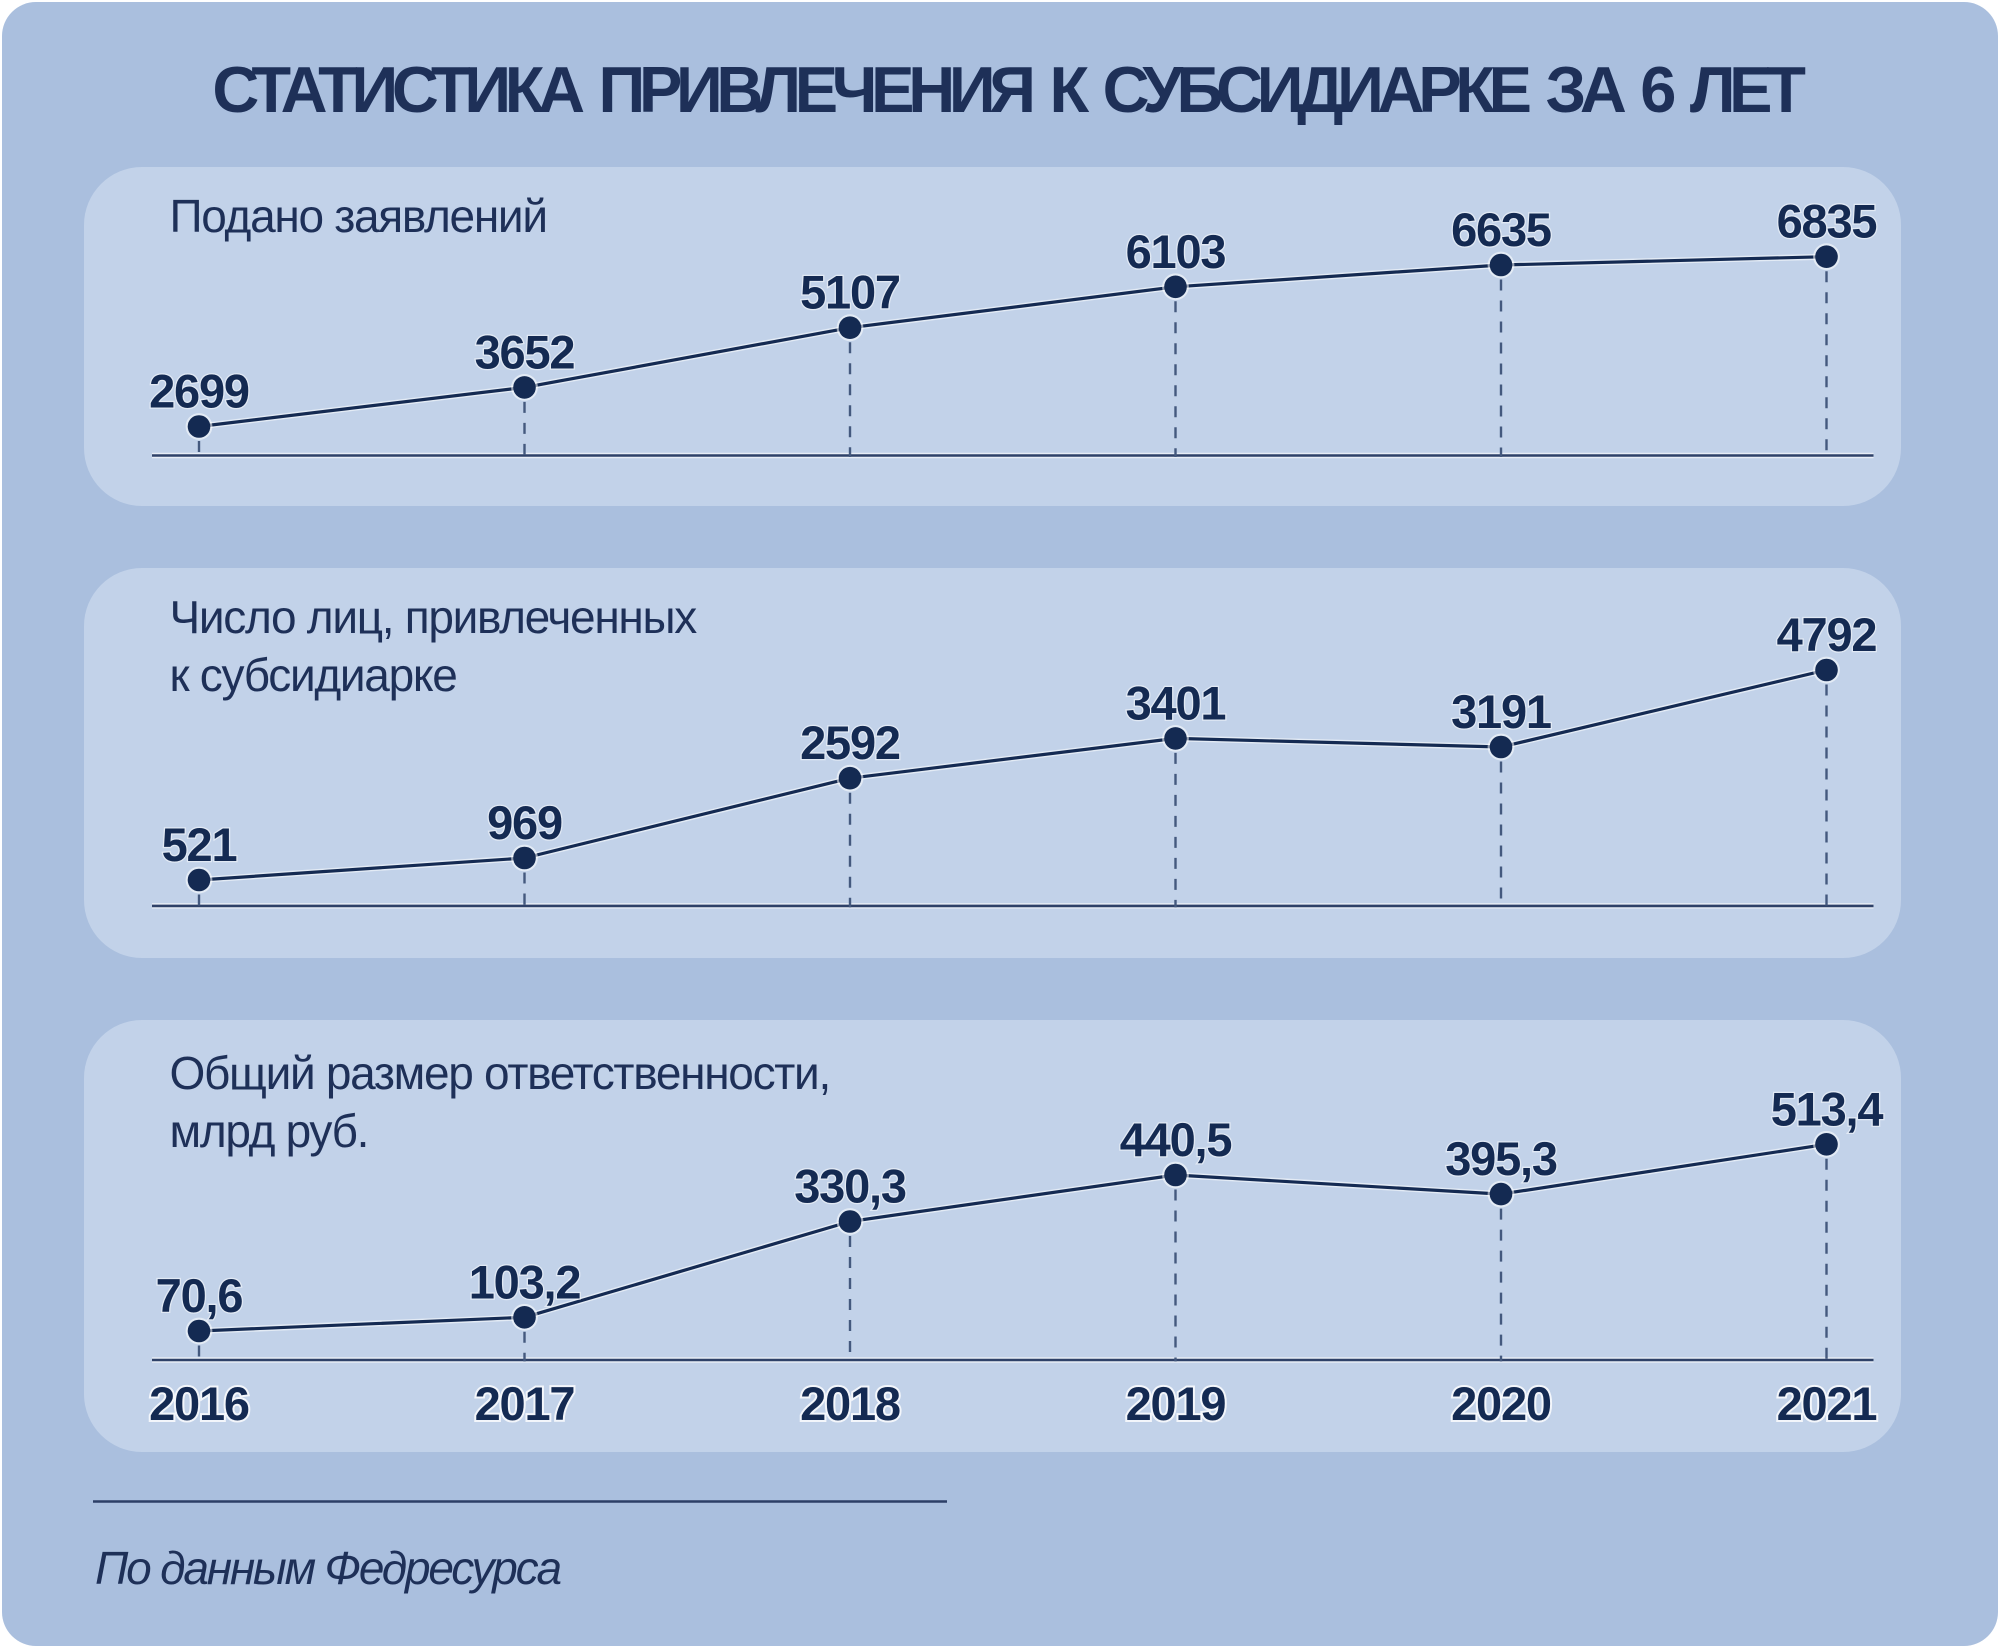 The height and width of the screenshot is (1648, 2000). Describe the element at coordinates (850, 292) in the screenshot. I see `svg-text: 5107` at that location.